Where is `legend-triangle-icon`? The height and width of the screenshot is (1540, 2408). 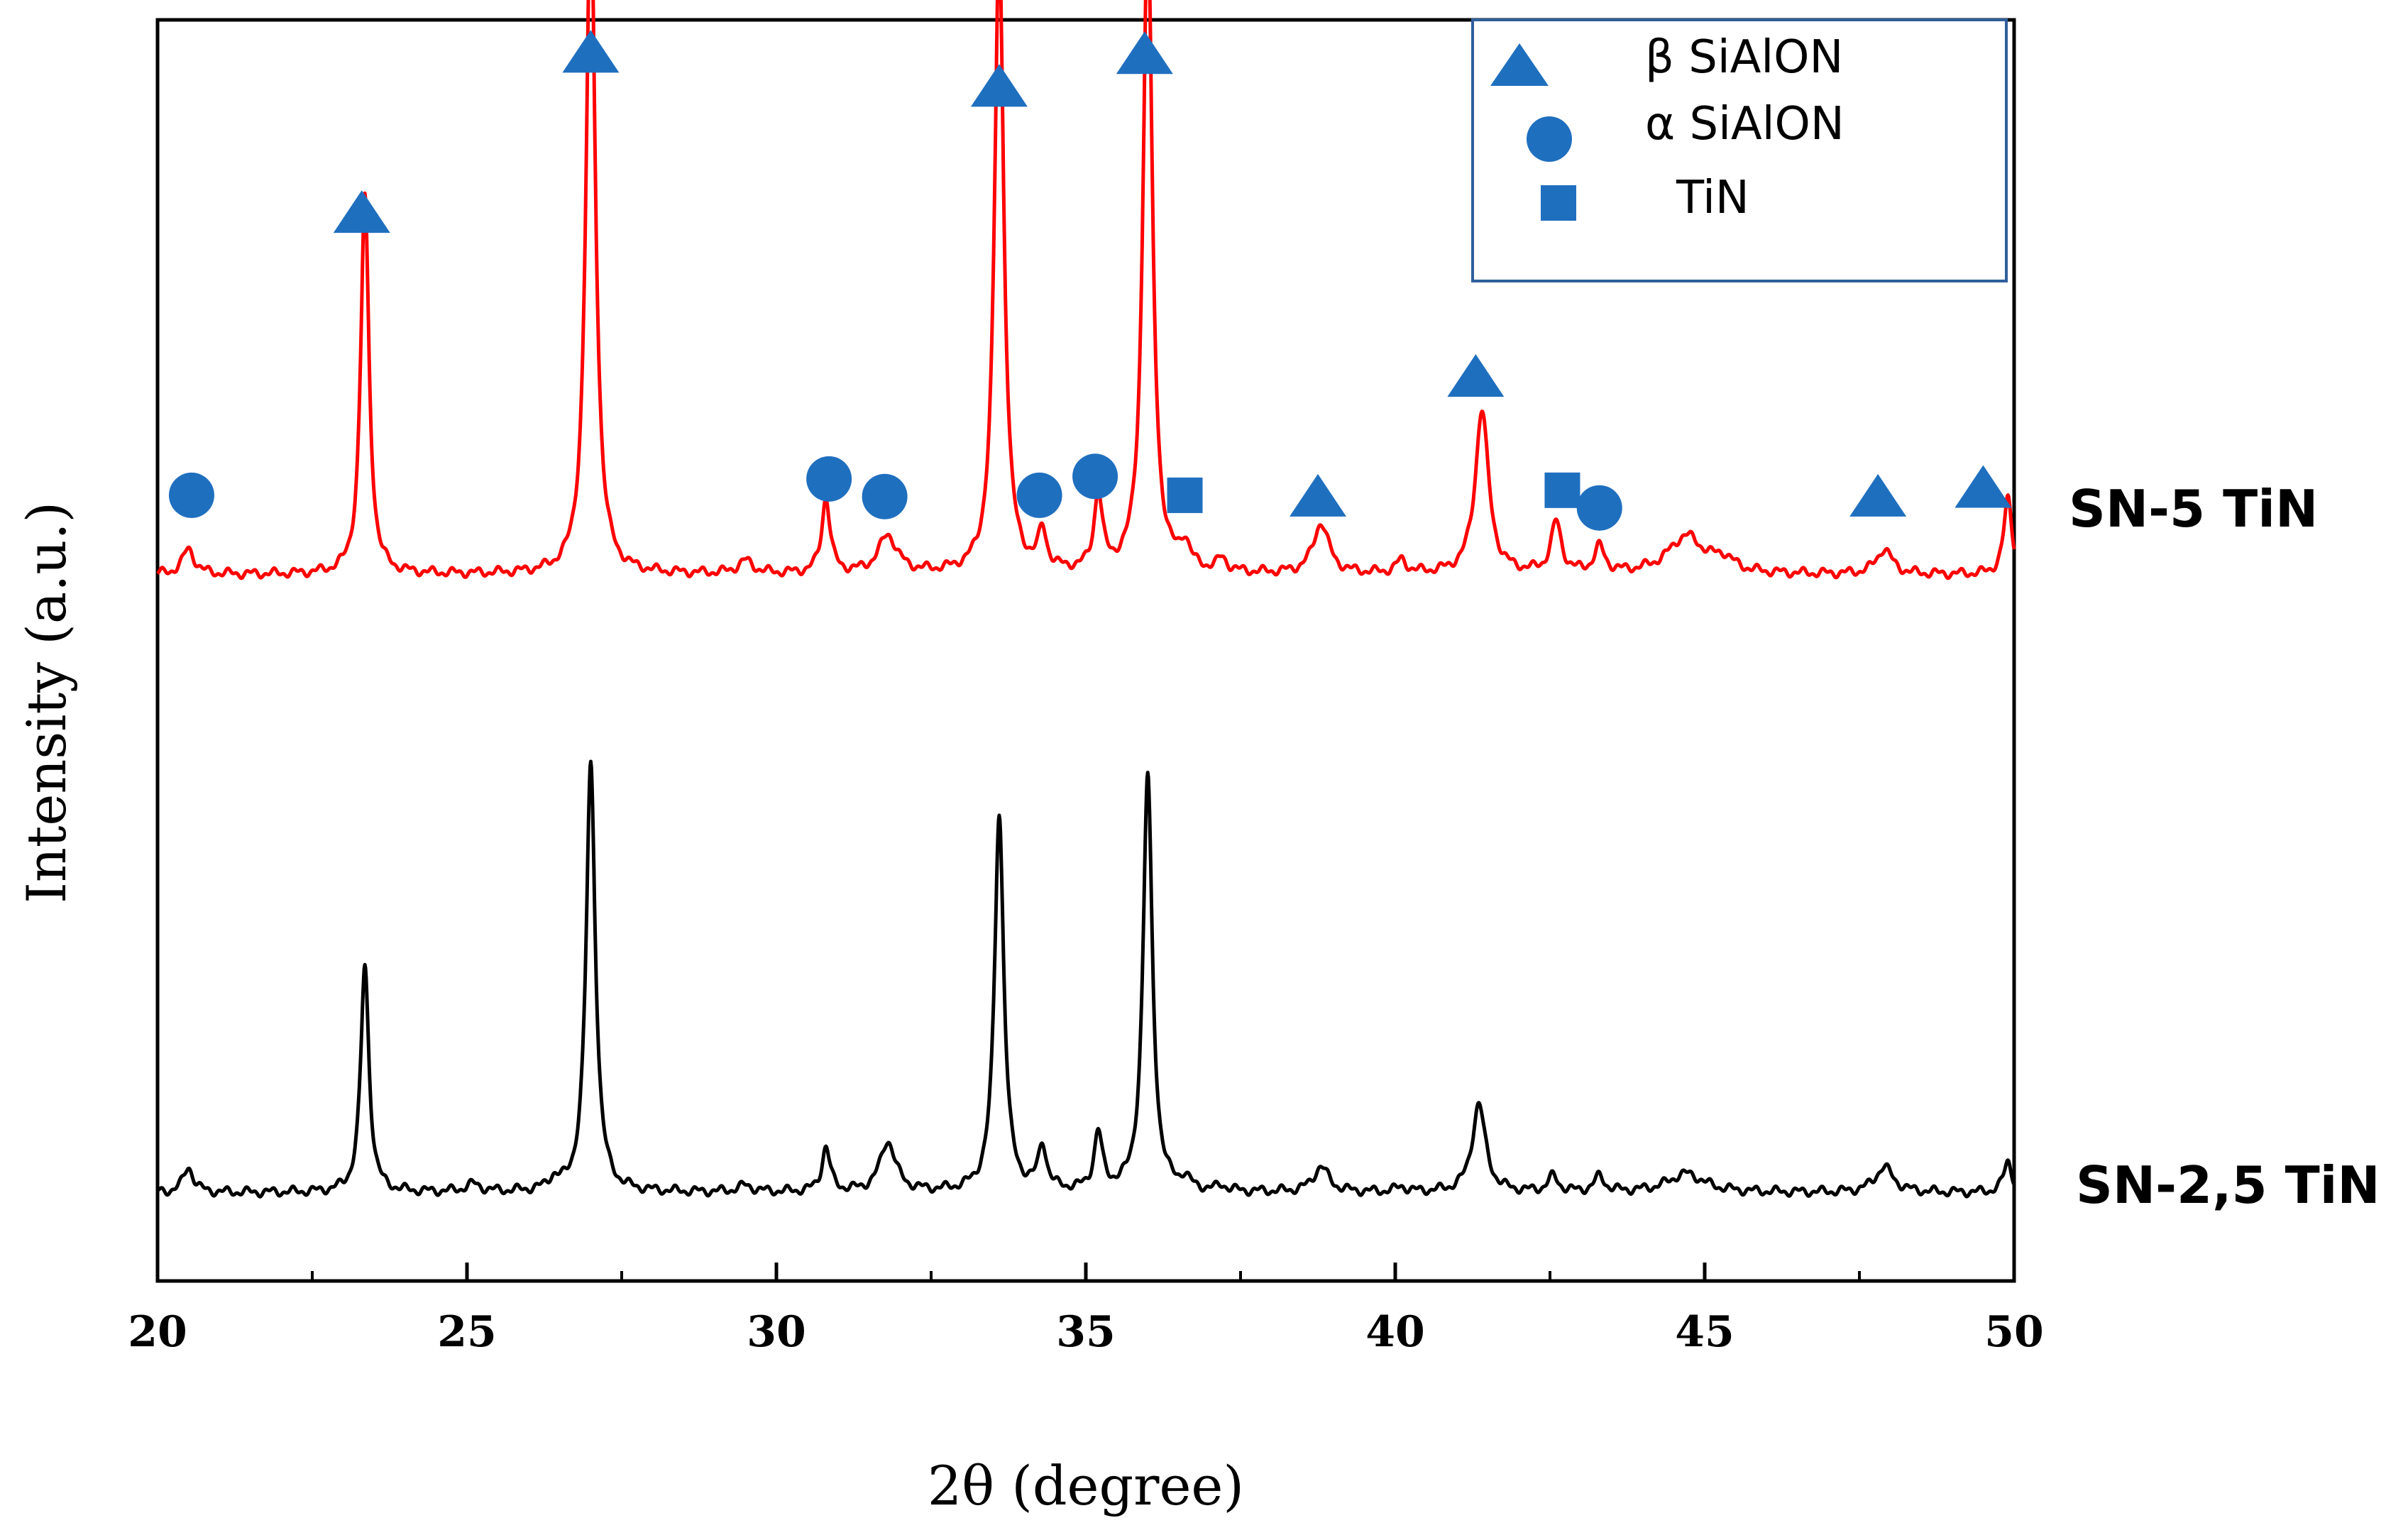
legend-triangle-icon is located at coordinates (1519, 64).